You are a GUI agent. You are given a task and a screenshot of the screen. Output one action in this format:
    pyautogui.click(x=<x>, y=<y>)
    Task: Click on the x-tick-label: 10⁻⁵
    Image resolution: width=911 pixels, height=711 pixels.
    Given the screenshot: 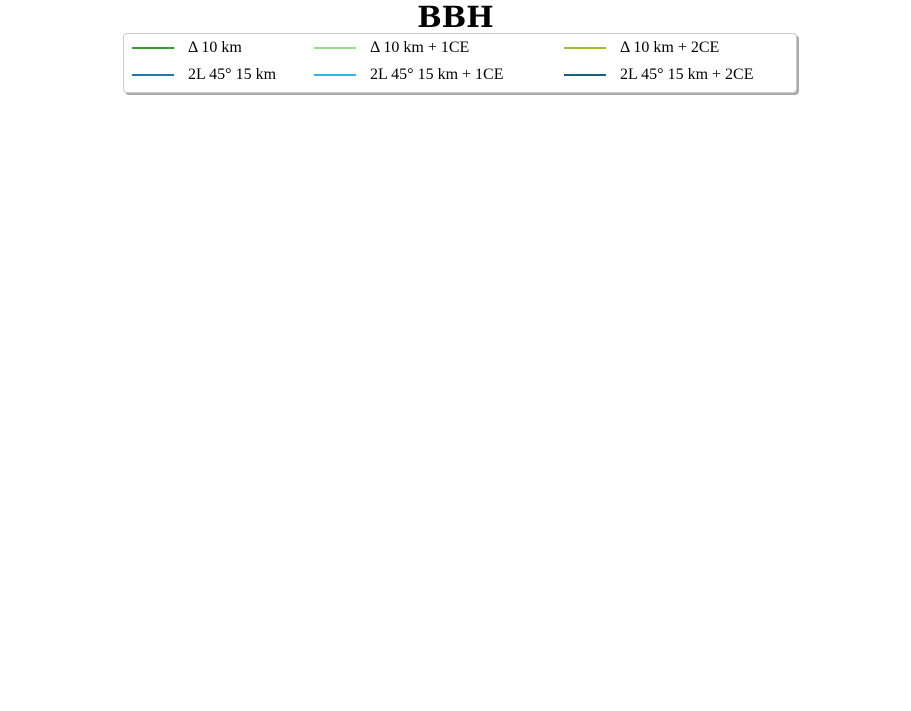 What is the action you would take?
    pyautogui.click(x=645, y=363)
    